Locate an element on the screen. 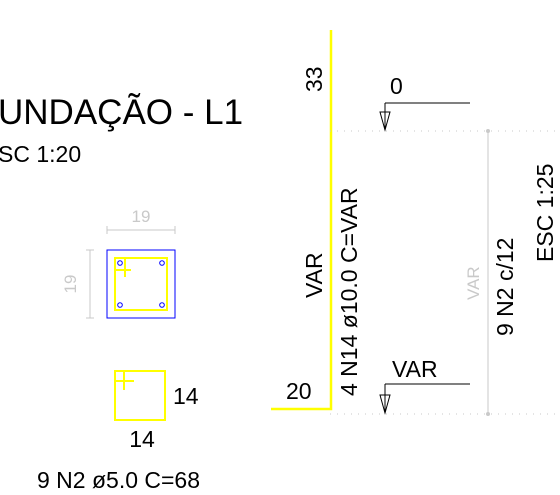  section-dim-top: 19 is located at coordinates (141, 216).